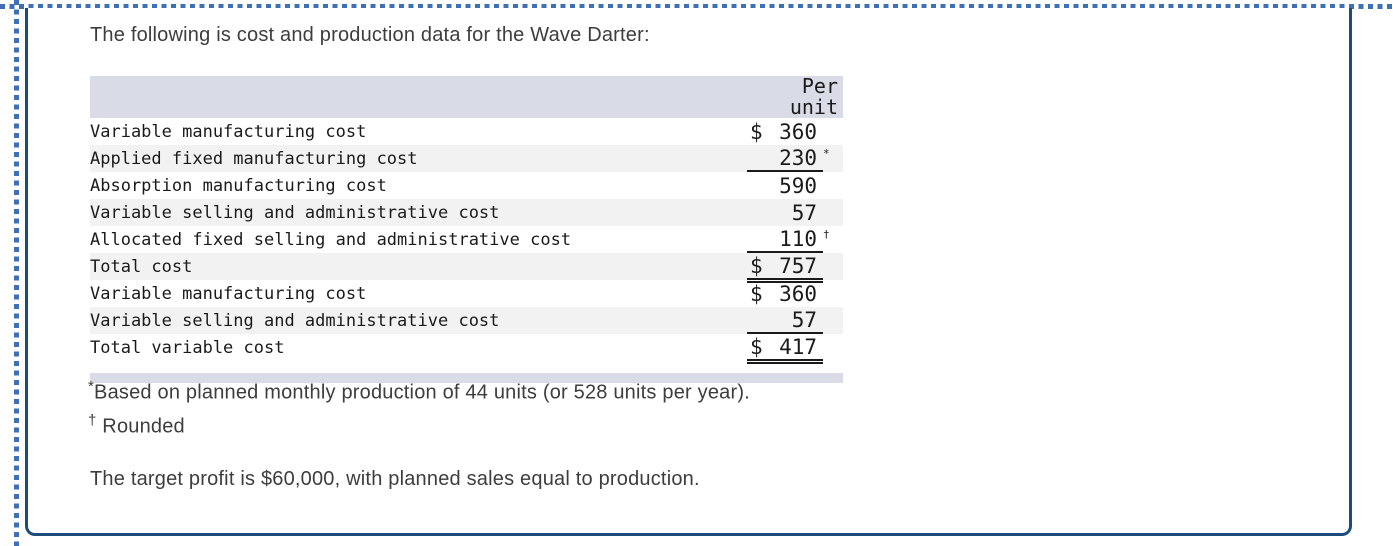  I want to click on table-row: Applied fixed manufacturing cost 230 *, so click(466, 158).